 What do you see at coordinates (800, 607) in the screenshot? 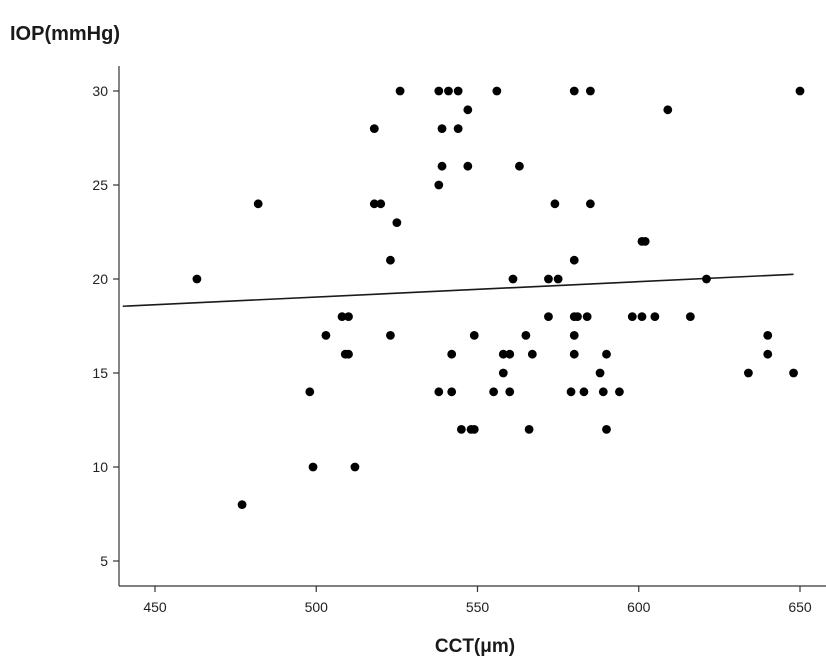
I see `x-tick-label: 650` at bounding box center [800, 607].